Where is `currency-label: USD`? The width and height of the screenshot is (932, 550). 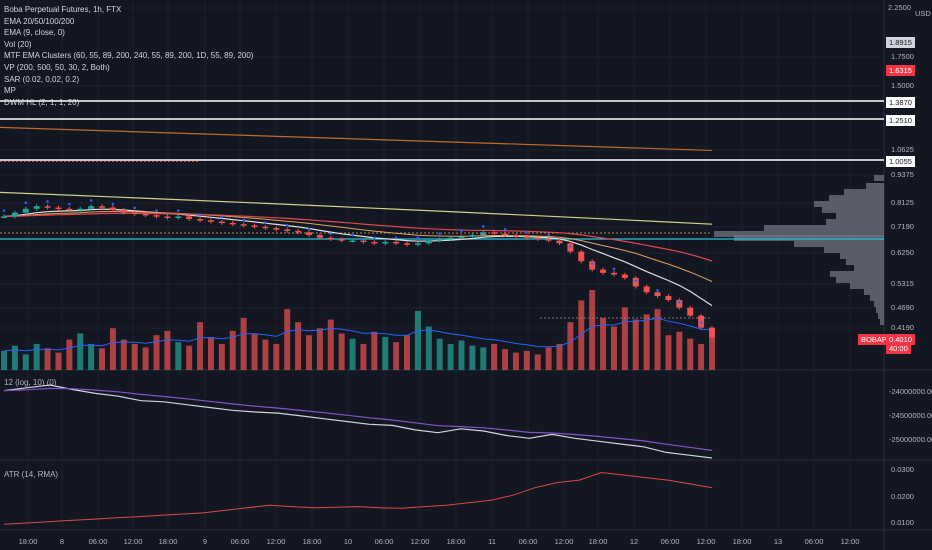 currency-label: USD is located at coordinates (923, 13).